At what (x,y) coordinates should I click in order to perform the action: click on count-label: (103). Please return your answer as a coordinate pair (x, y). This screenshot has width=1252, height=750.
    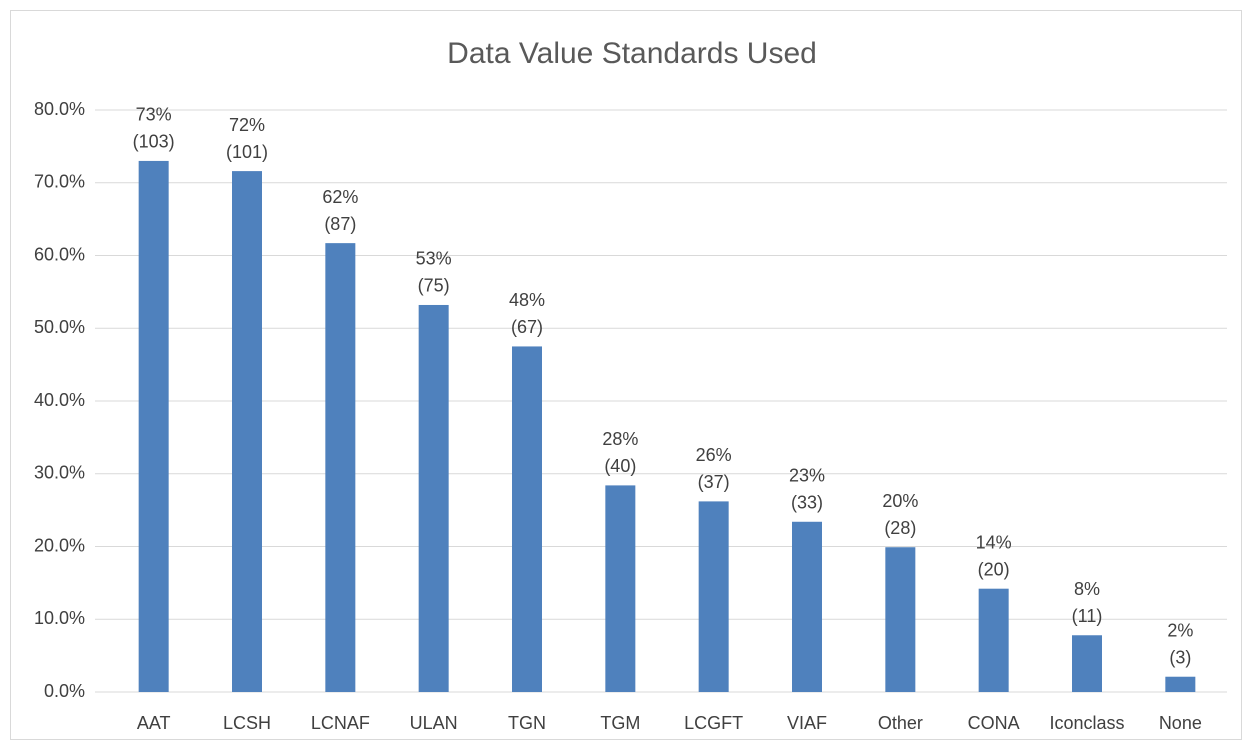
    Looking at the image, I should click on (154, 142).